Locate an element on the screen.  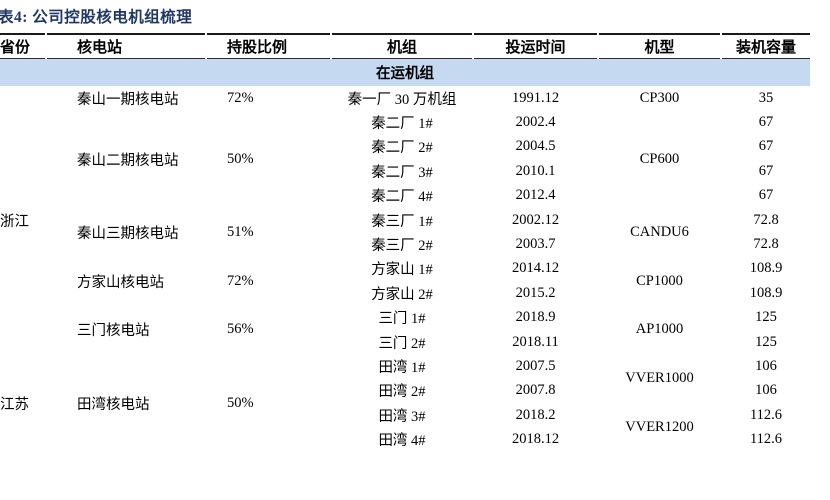
date-cell: 2002.4 is located at coordinates (535, 122).